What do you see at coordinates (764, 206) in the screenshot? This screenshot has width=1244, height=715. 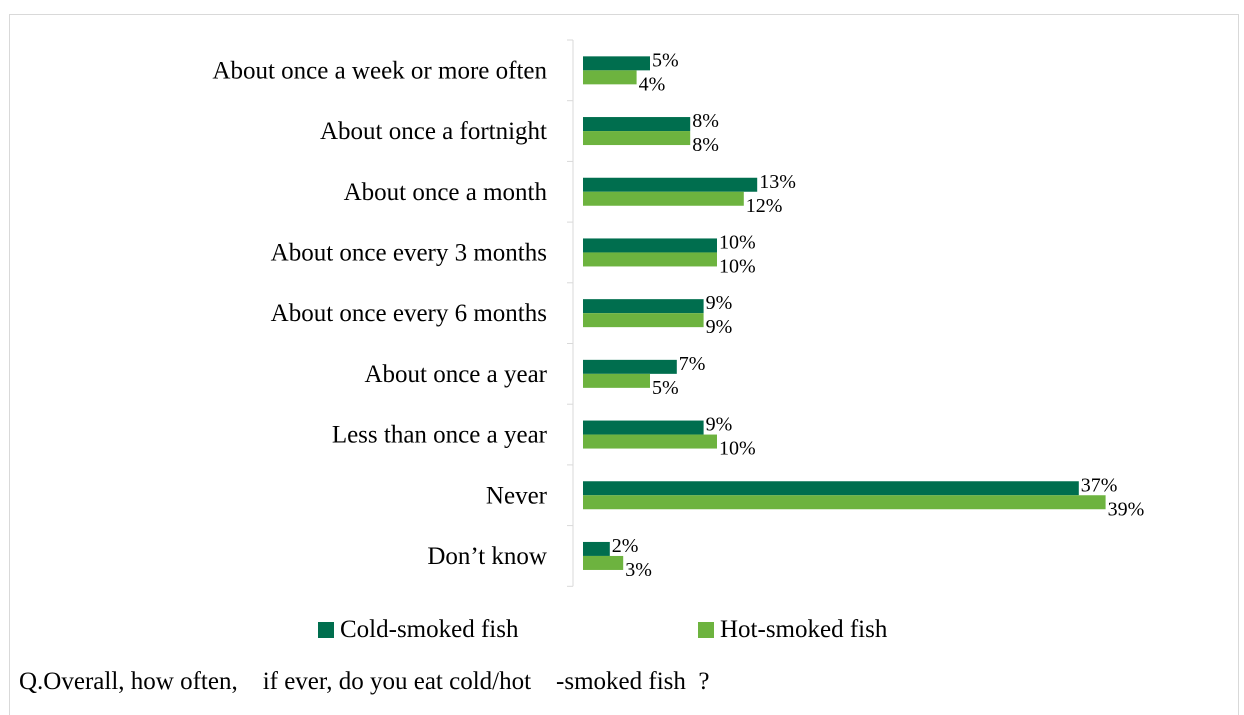 I see `data-label-hot-smoked: 12%` at bounding box center [764, 206].